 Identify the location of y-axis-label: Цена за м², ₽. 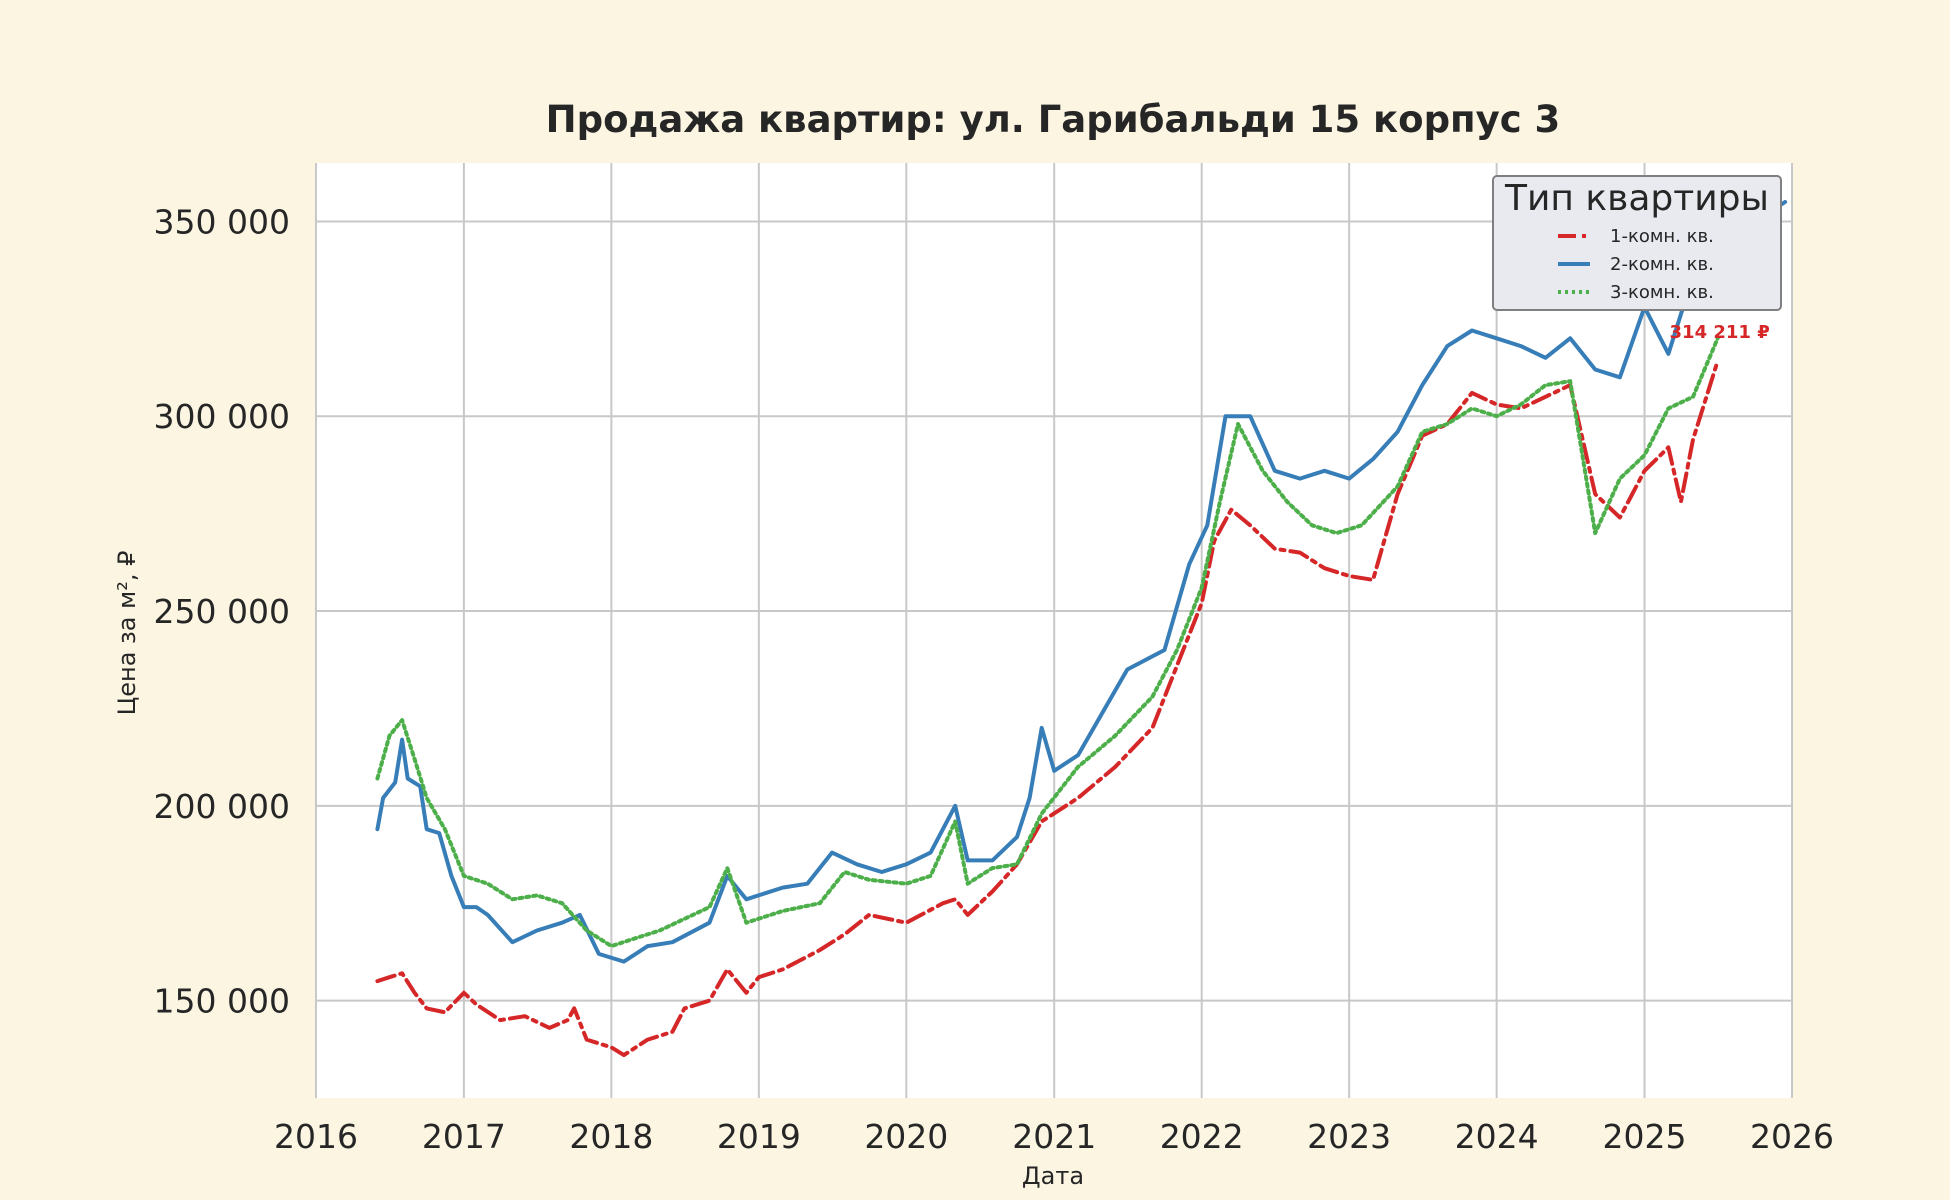
(127, 633).